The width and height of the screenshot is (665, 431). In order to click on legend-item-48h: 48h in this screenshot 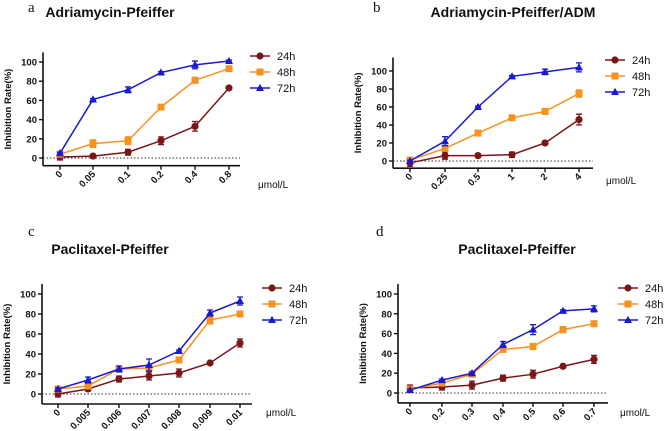, I will do `click(272, 73)`.